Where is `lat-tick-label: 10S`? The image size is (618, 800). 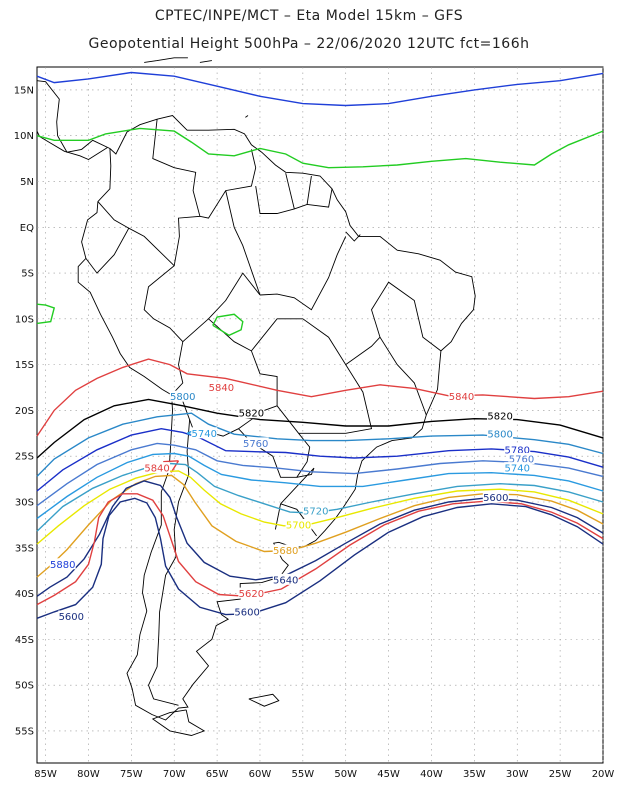
lat-tick-label: 10S is located at coordinates (24, 319).